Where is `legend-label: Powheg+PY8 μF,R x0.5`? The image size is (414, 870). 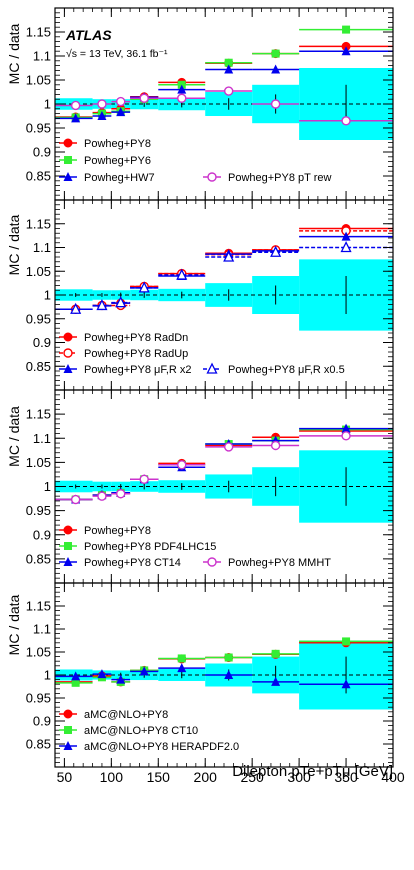 legend-label: Powheg+PY8 μF,R x0.5 is located at coordinates (286, 370).